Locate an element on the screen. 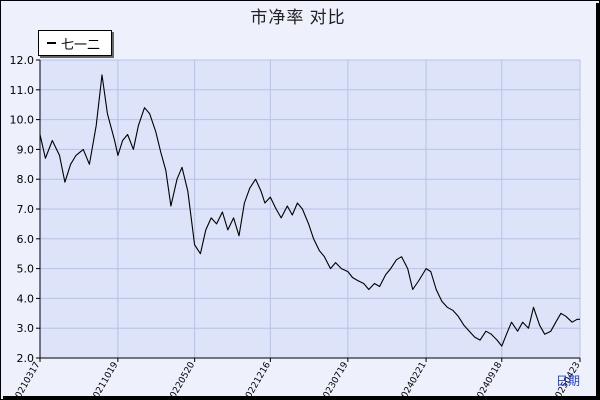  legend-swatch is located at coordinates (51, 43).